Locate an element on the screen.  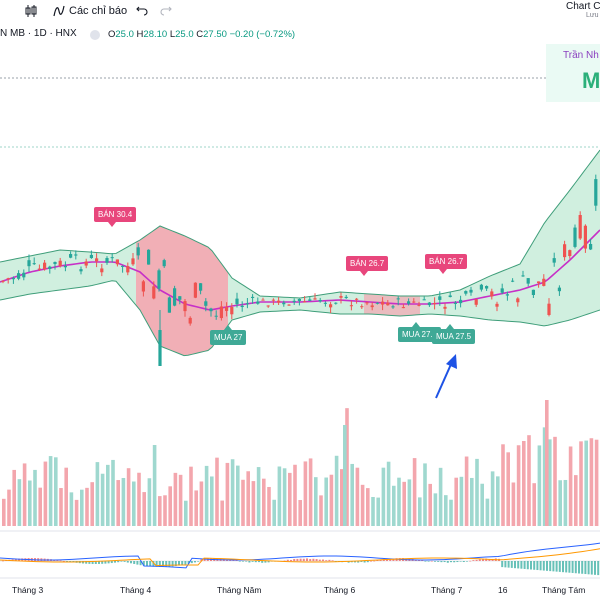
signal-sell-pointer is located at coordinates (364, 273).